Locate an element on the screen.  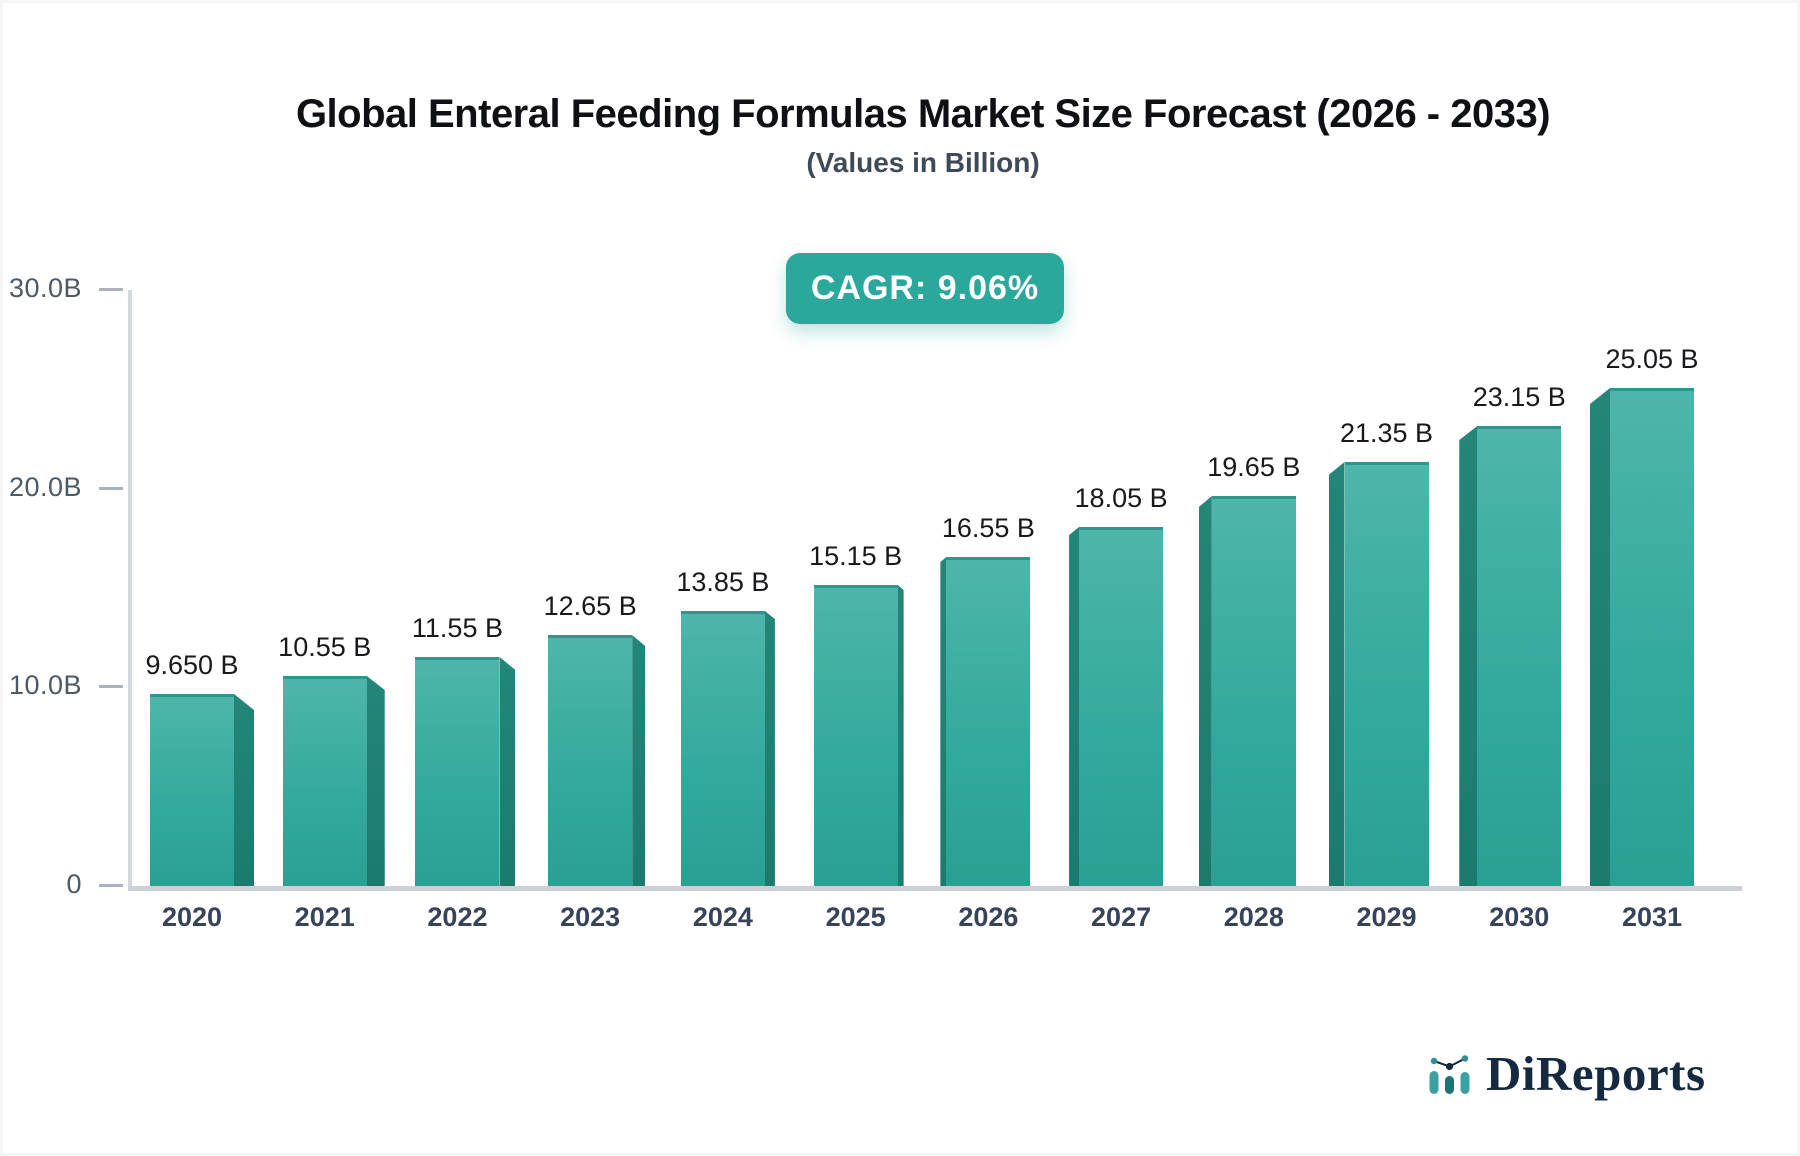
bar-side-2028 is located at coordinates (1205, 691).